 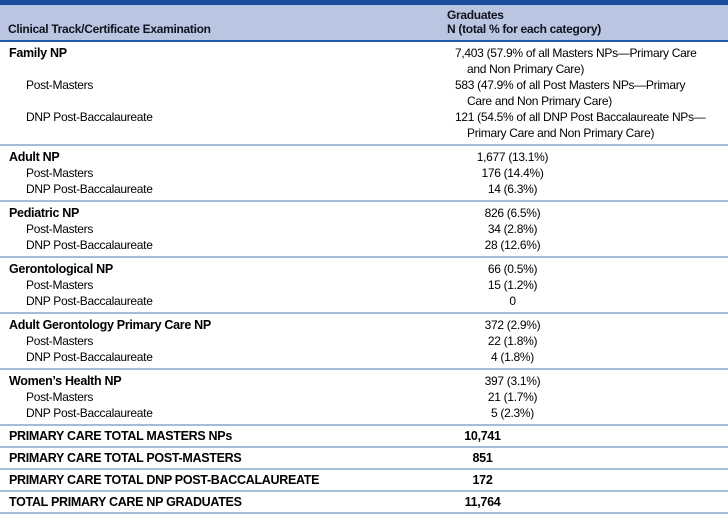 I want to click on subrow-value: 14 (6.3%), so click(x=512, y=189).